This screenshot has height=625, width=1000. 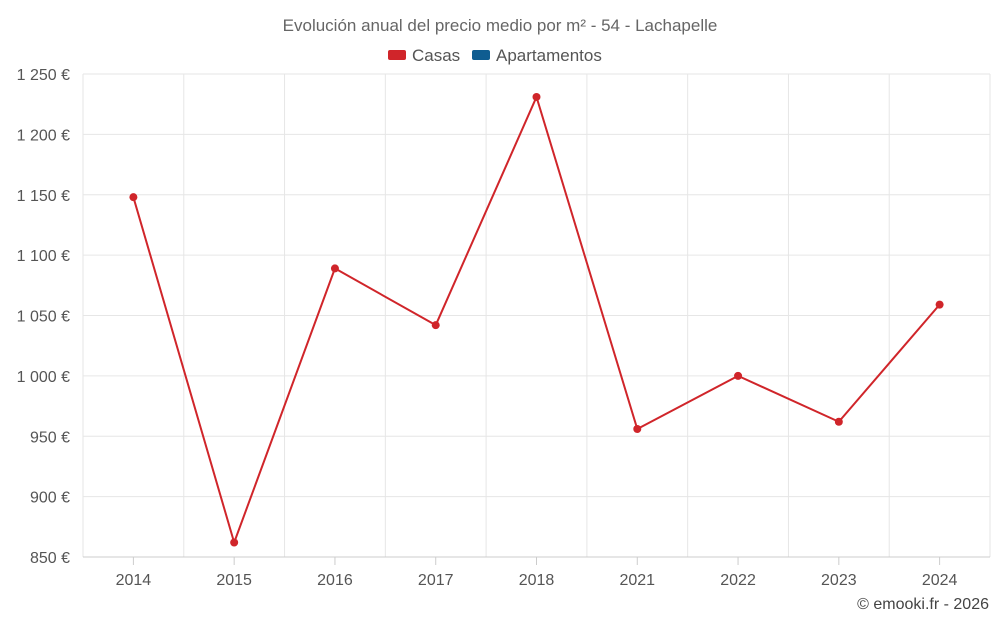 What do you see at coordinates (923, 604) in the screenshot?
I see `credit-text: © emooki.fr - 2026` at bounding box center [923, 604].